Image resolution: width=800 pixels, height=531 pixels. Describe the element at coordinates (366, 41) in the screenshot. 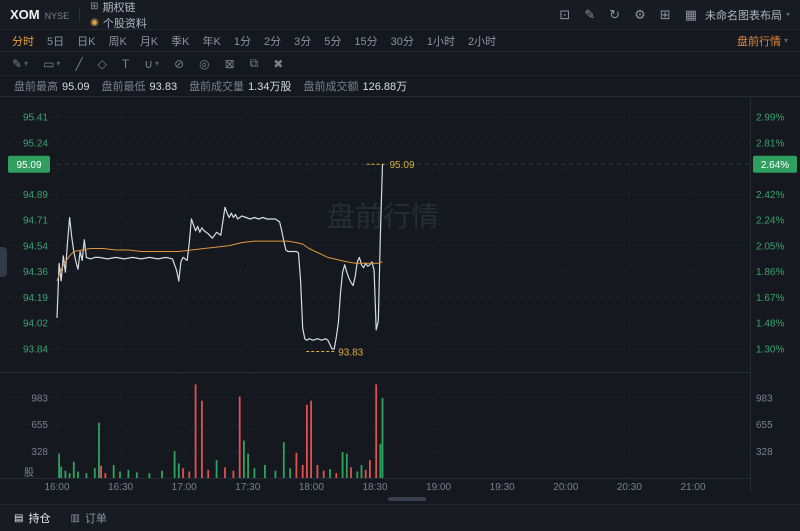

I see `timeframe-item-11: 15分` at that location.